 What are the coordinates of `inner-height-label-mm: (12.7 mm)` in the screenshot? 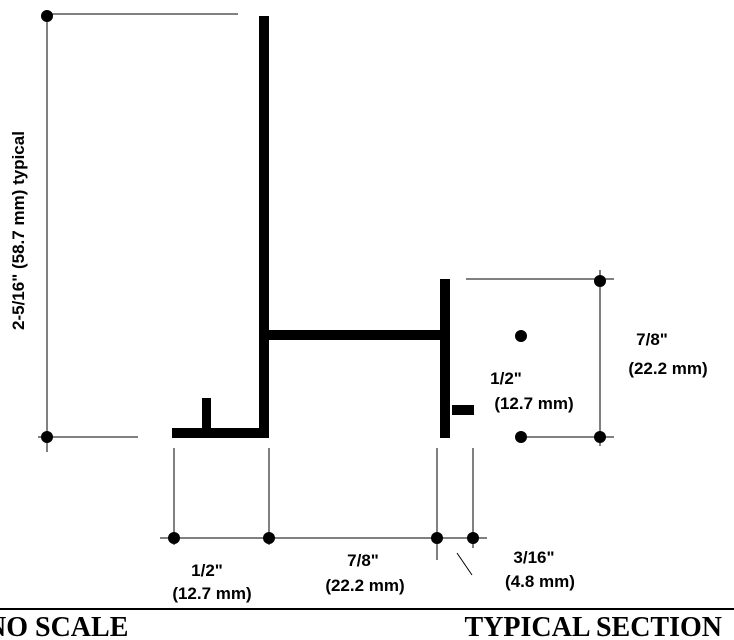 It's located at (533, 403).